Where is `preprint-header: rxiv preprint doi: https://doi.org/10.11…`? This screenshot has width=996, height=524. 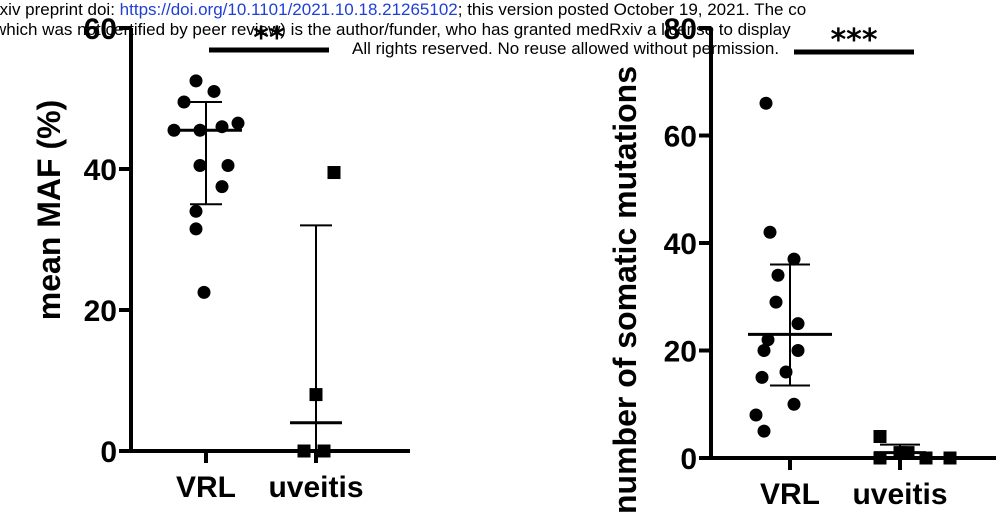
preprint-header: rxiv preprint doi: https://doi.org/10.11… is located at coordinates (403, 29).